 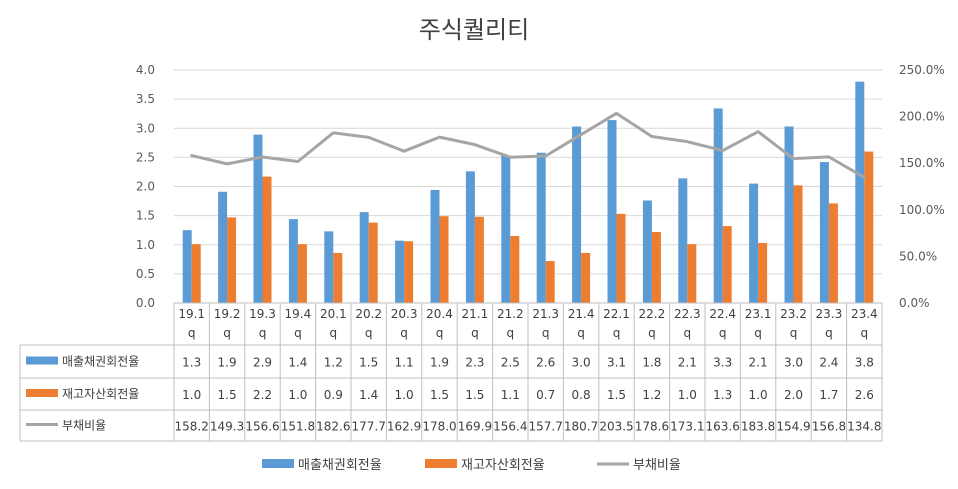 What do you see at coordinates (922, 186) in the screenshot?
I see `right-axis: 0.0% 50.0% 100.0% 150.0% 200.0% 250.0%` at bounding box center [922, 186].